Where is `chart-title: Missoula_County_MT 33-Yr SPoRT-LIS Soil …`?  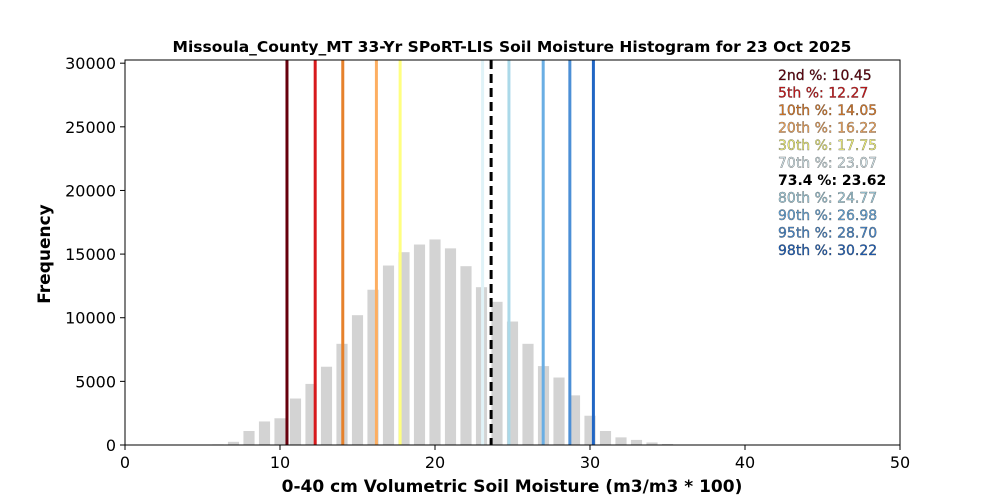
chart-title: Missoula_County_MT 33-Yr SPoRT-LIS Soil … is located at coordinates (512, 47).